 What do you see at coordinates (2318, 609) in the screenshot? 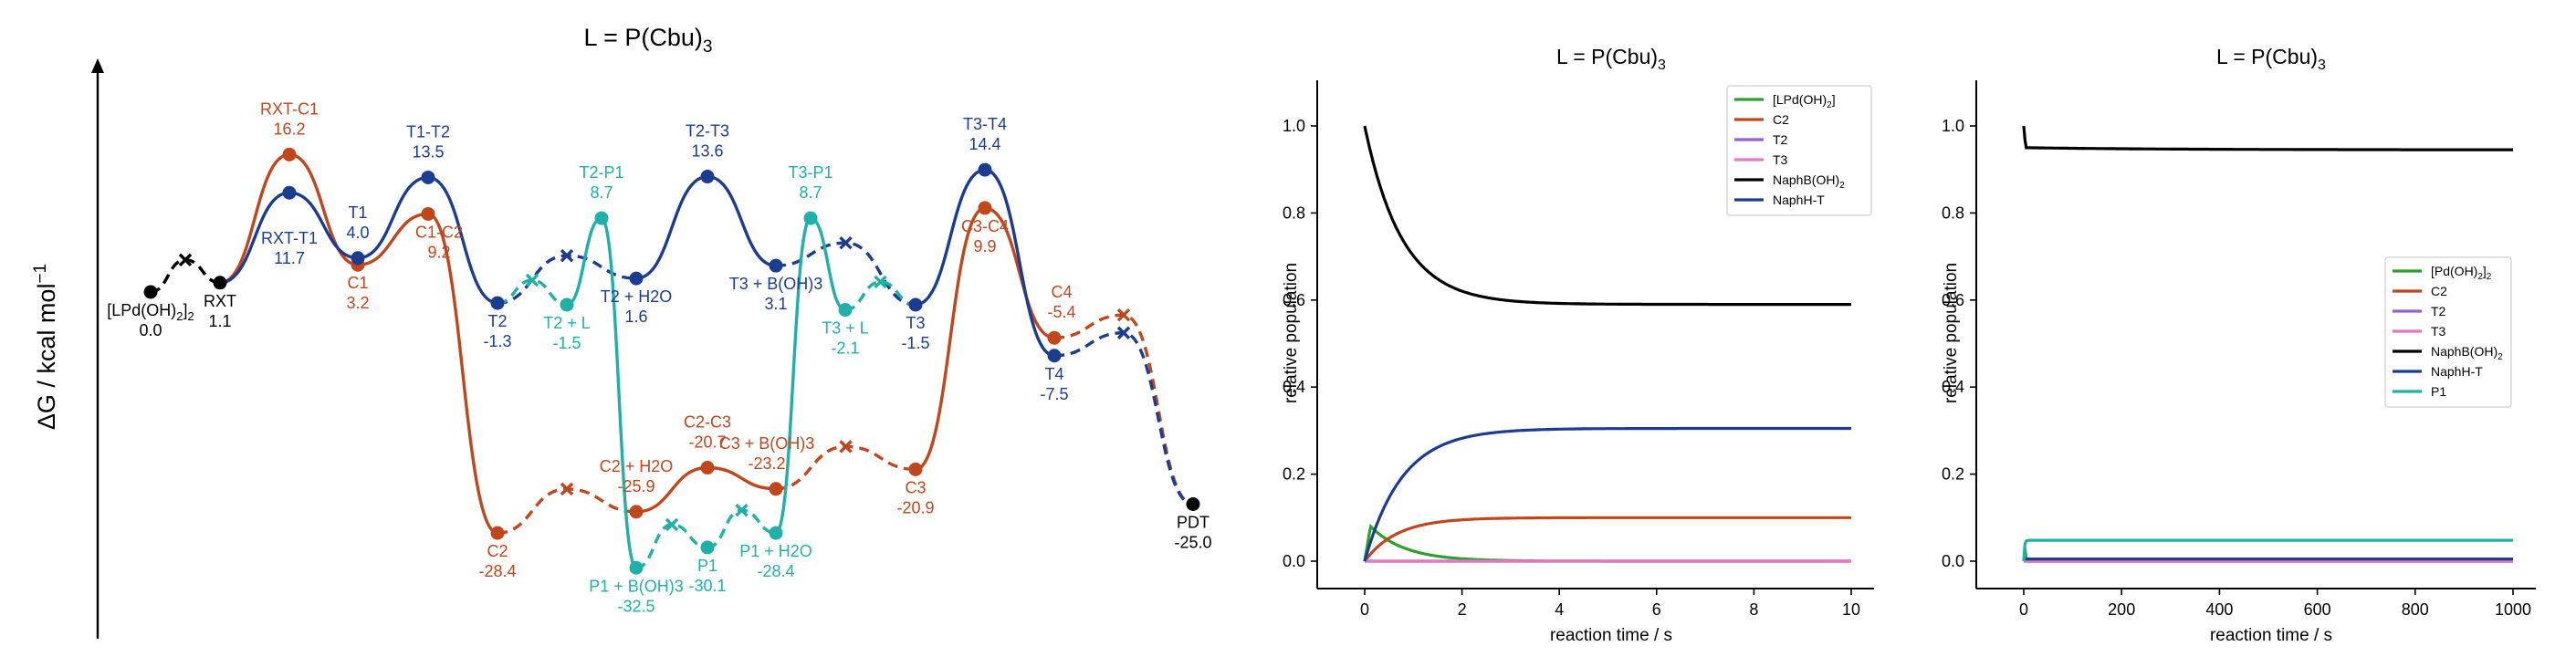
I see `x-tick-label: 600` at bounding box center [2318, 609].